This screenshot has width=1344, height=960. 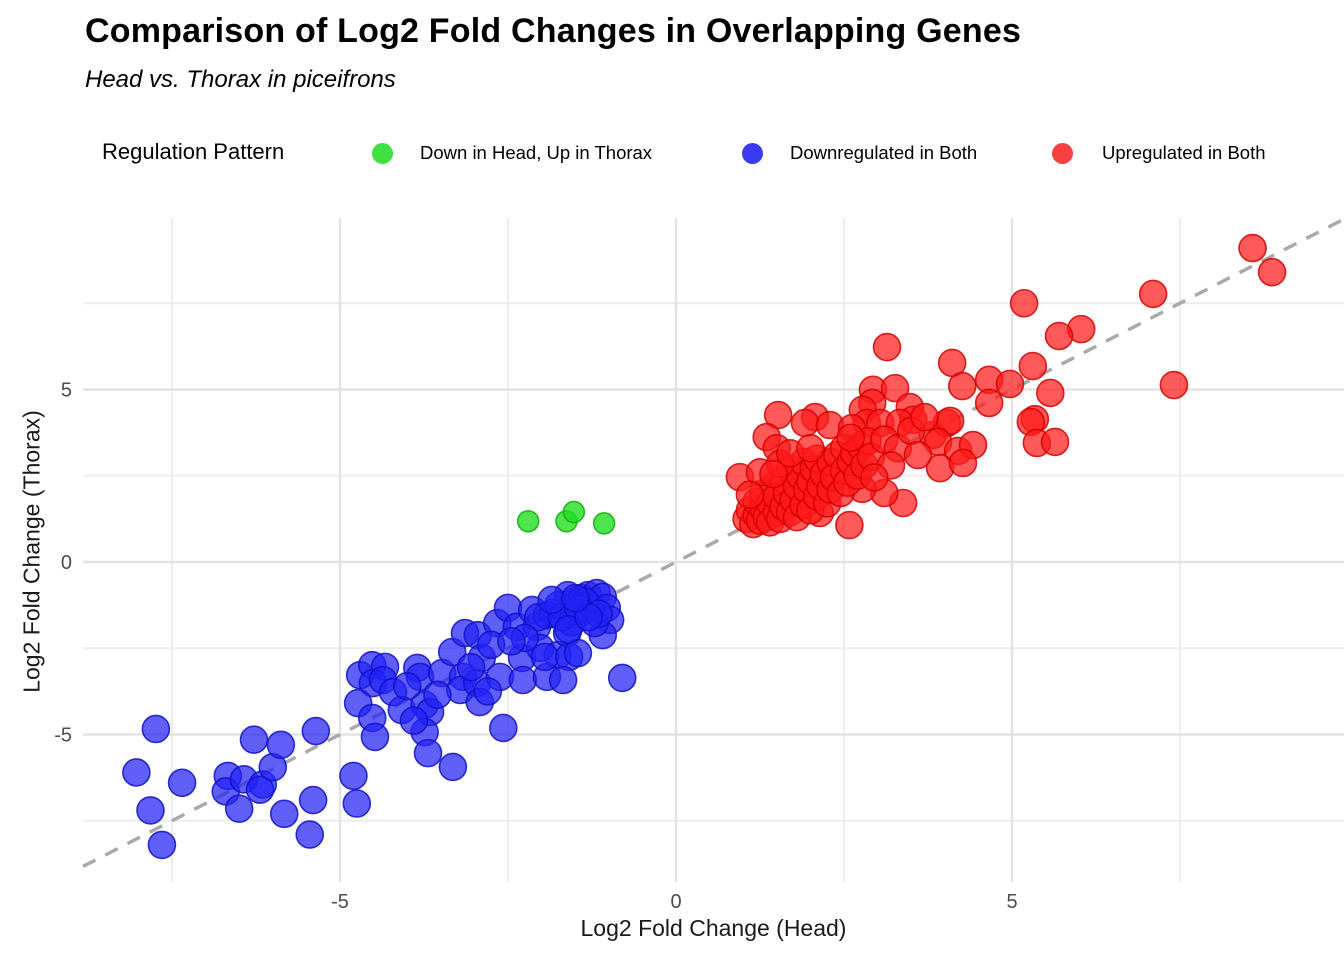 What do you see at coordinates (63, 736) in the screenshot?
I see `y-tick-label: -5` at bounding box center [63, 736].